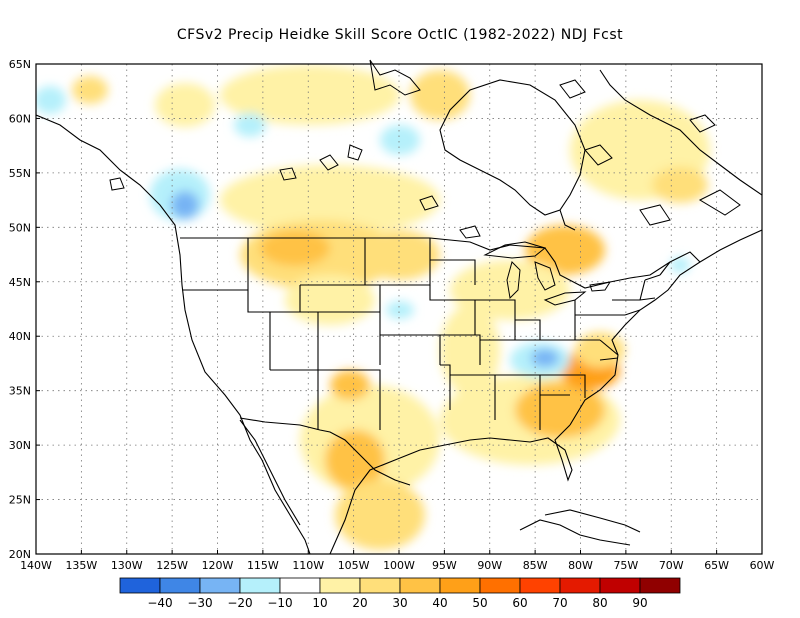 The height and width of the screenshot is (618, 800). What do you see at coordinates (36, 565) in the screenshot?
I see `lon-tick-label: 140W` at bounding box center [36, 565].